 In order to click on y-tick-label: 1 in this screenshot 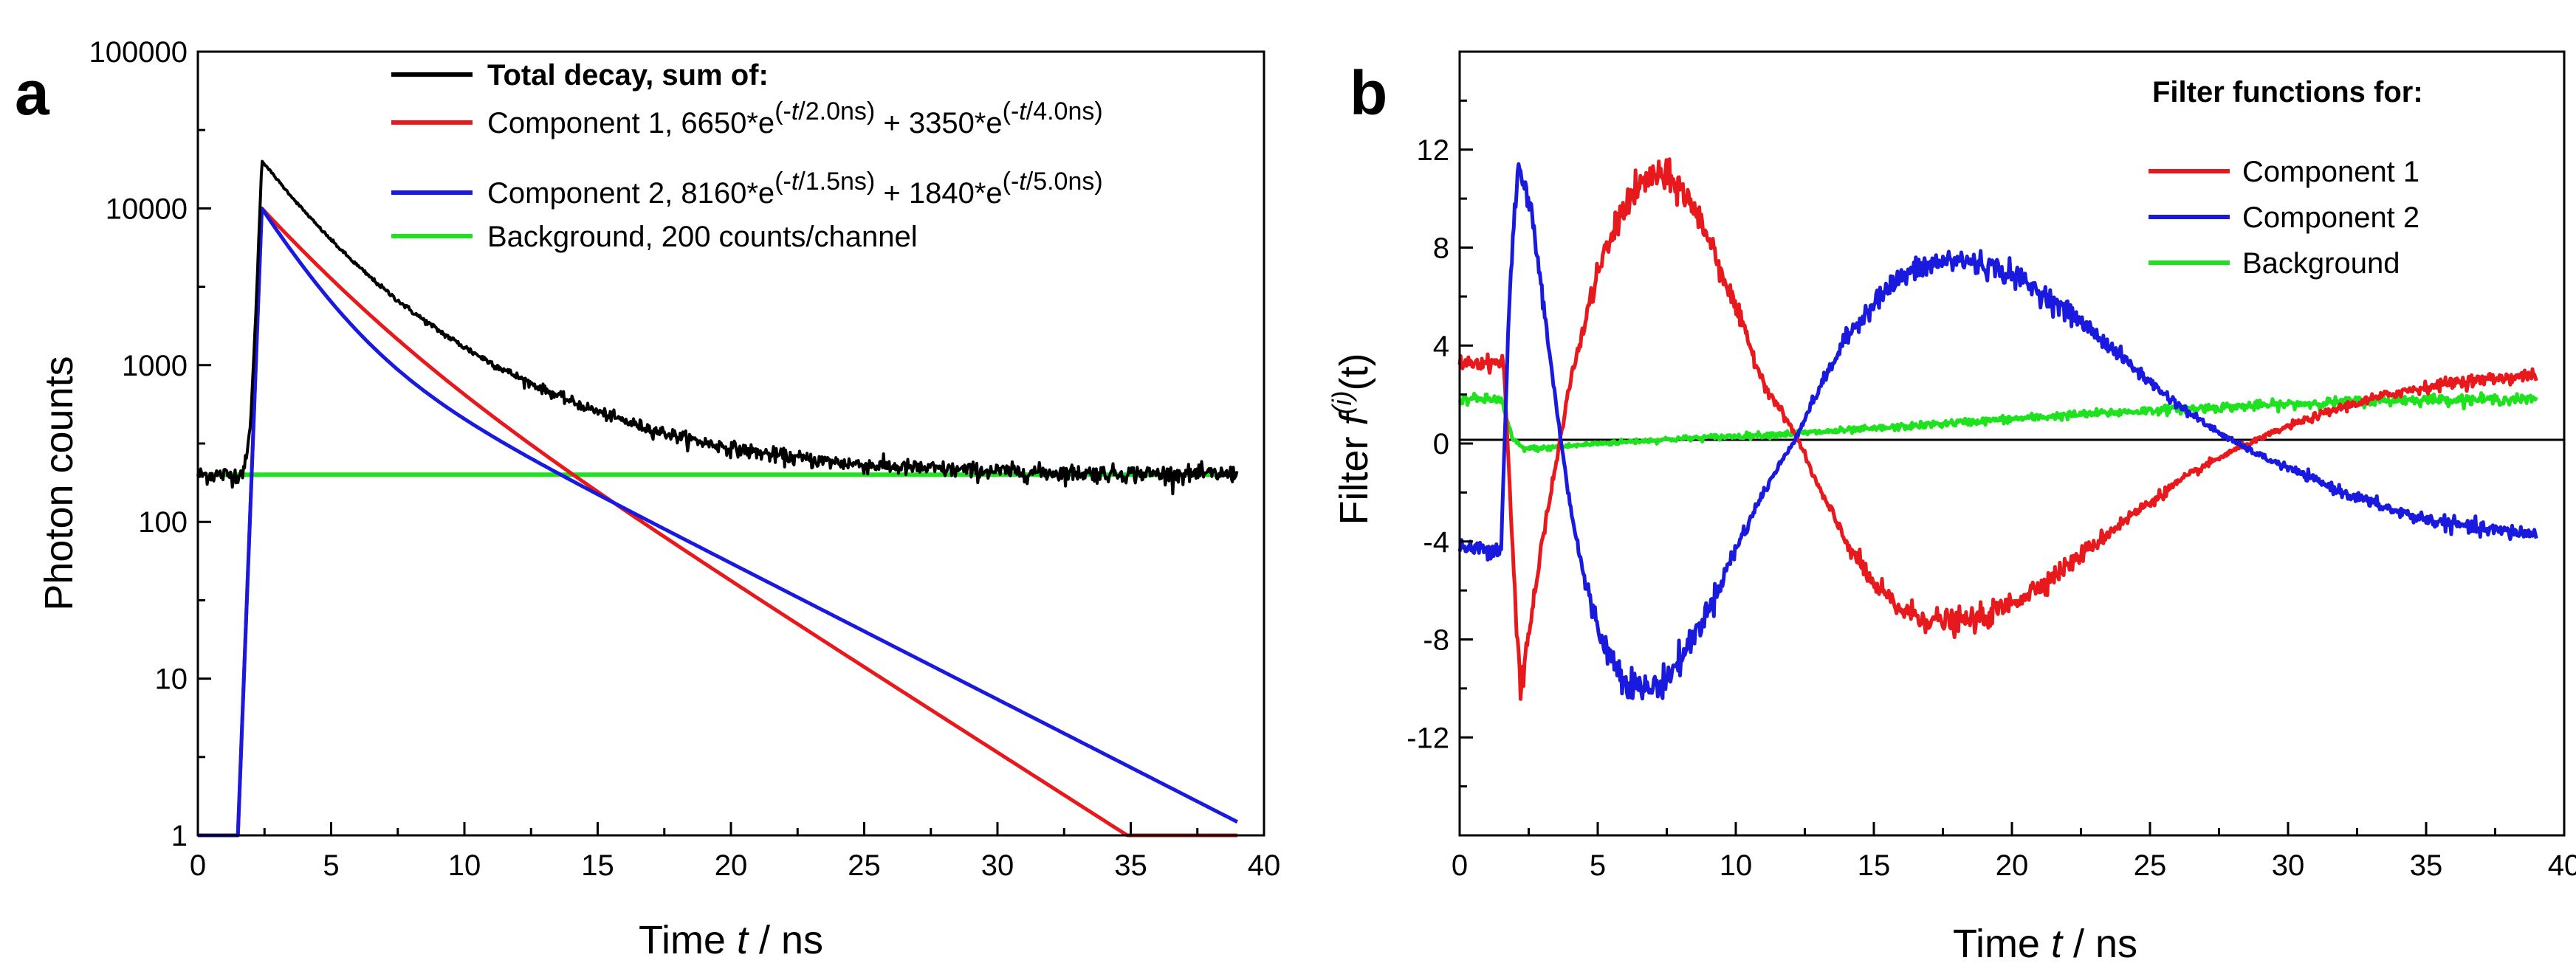, I will do `click(179, 836)`.